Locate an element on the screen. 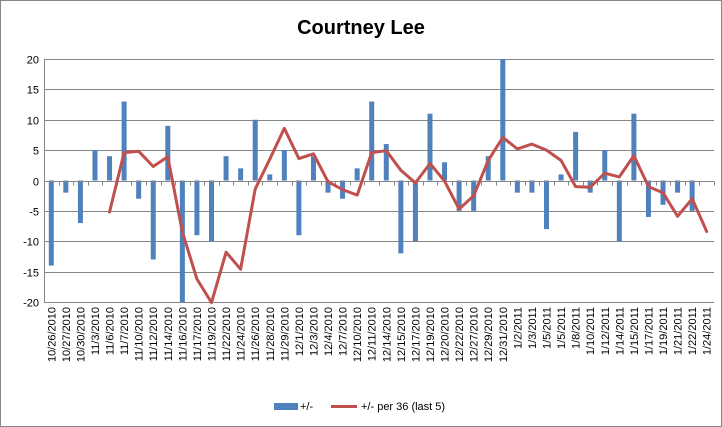  x-tick-label: 11/6/2010 is located at coordinates (111, 331).